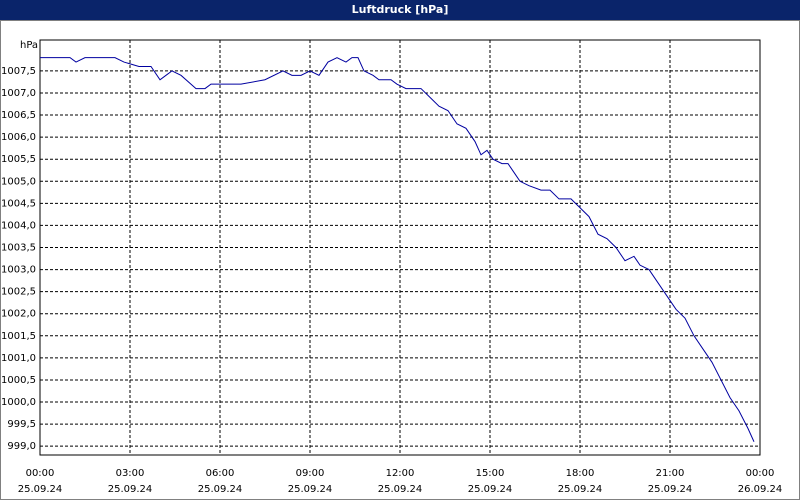  Describe the element at coordinates (490, 473) in the screenshot. I see `x-tick-label: 15:00` at that location.